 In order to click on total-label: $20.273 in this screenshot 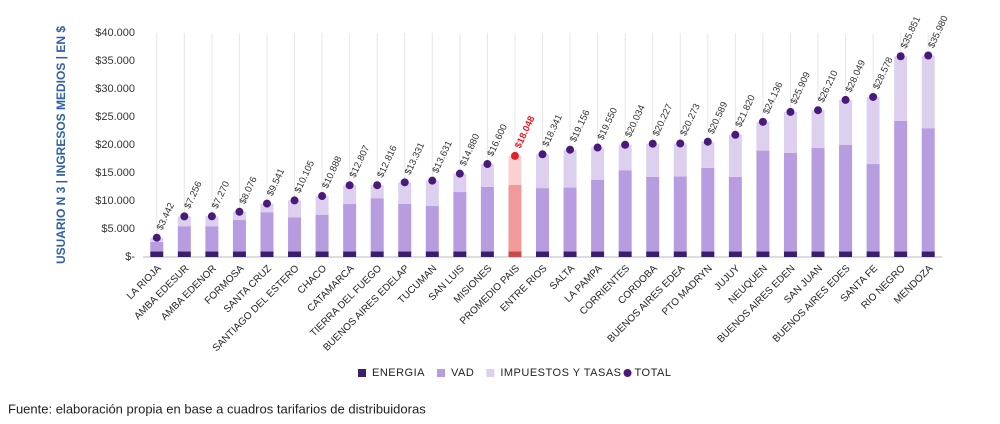, I will do `click(690, 120)`.